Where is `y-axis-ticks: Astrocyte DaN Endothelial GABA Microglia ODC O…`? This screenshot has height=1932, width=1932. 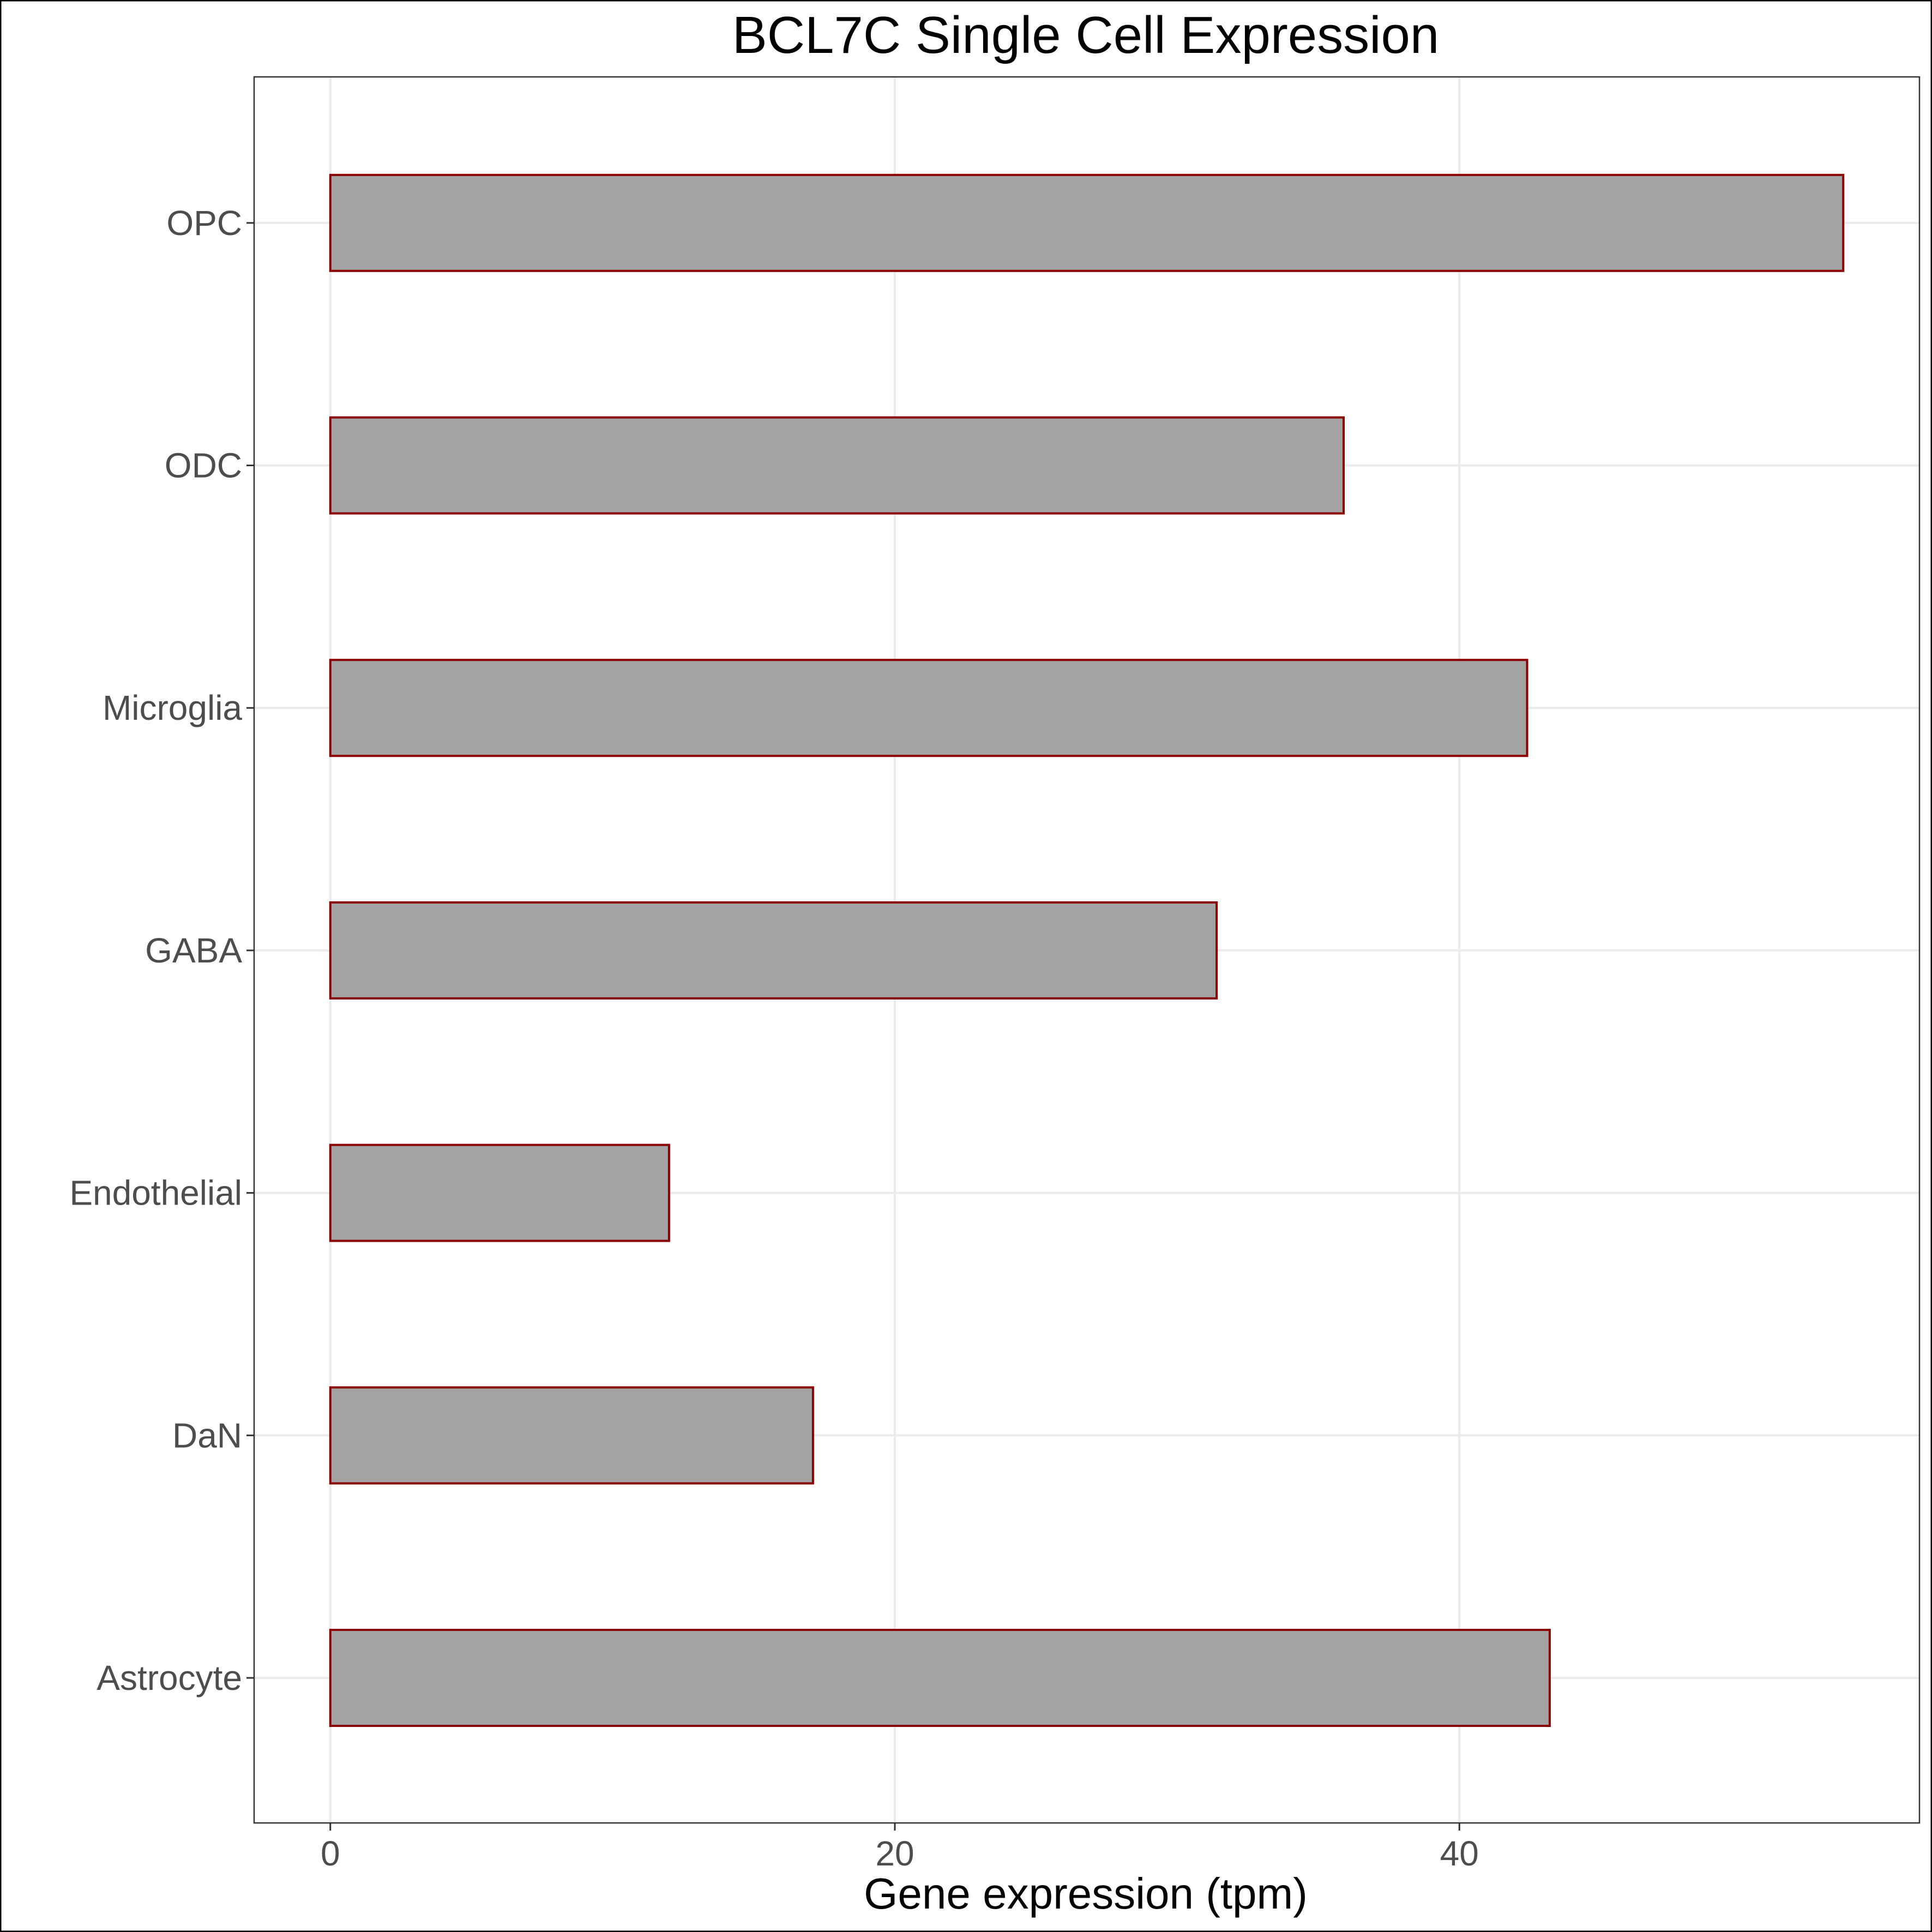 y-axis-ticks: Astrocyte DaN Endothelial GABA Microglia ODC O… is located at coordinates (161, 950).